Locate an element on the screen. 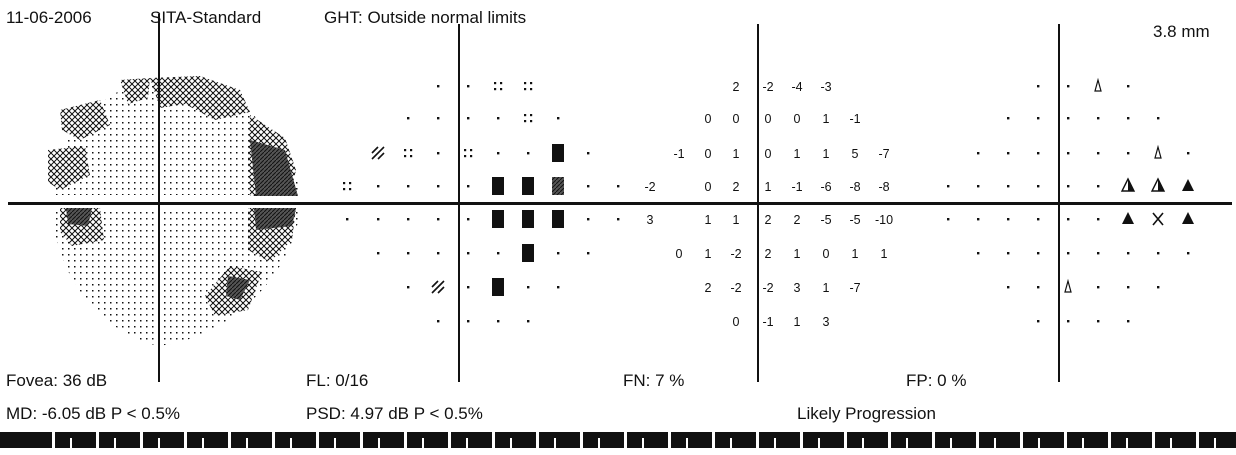 This screenshot has height=455, width=1236. pd-value-r3c0: -2 is located at coordinates (649, 187).